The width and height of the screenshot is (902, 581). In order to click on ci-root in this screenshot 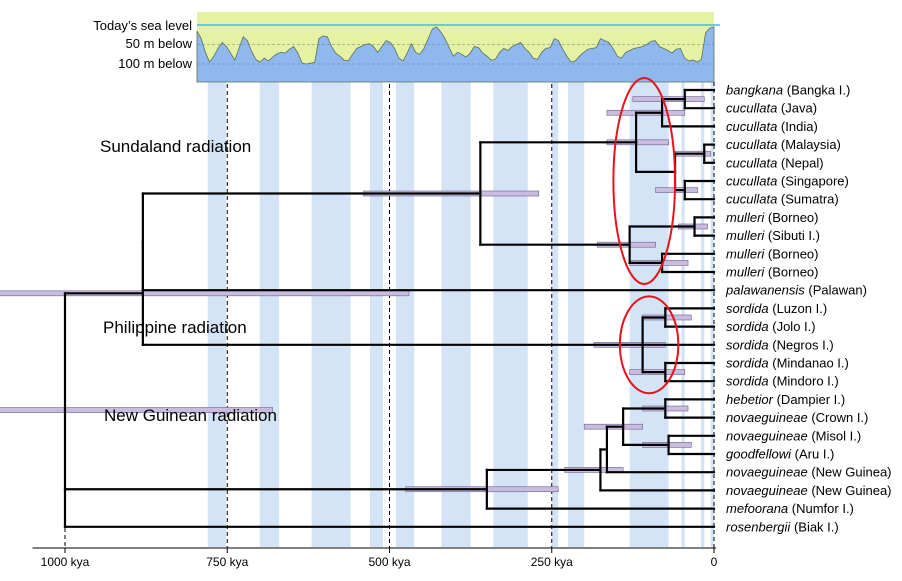, I will do `click(136, 410)`.